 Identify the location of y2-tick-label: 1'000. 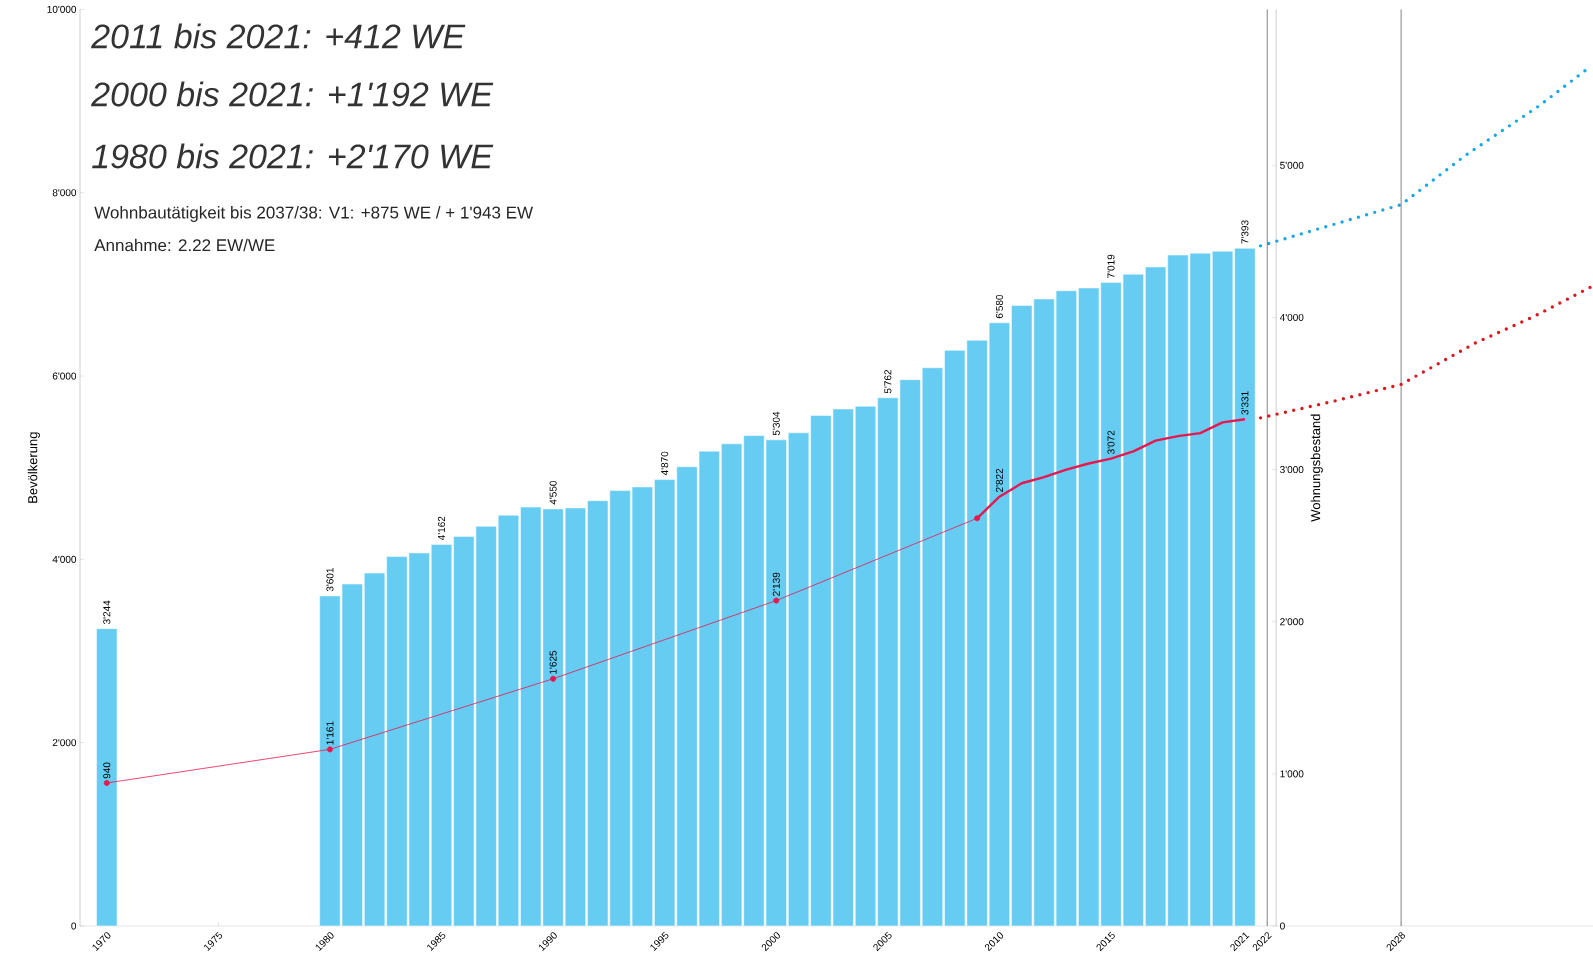
(1292, 774).